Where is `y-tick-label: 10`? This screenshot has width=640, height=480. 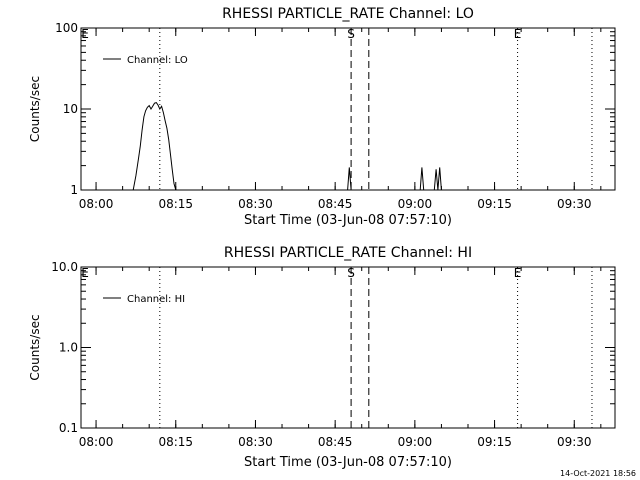 y-tick-label: 10 is located at coordinates (70, 109).